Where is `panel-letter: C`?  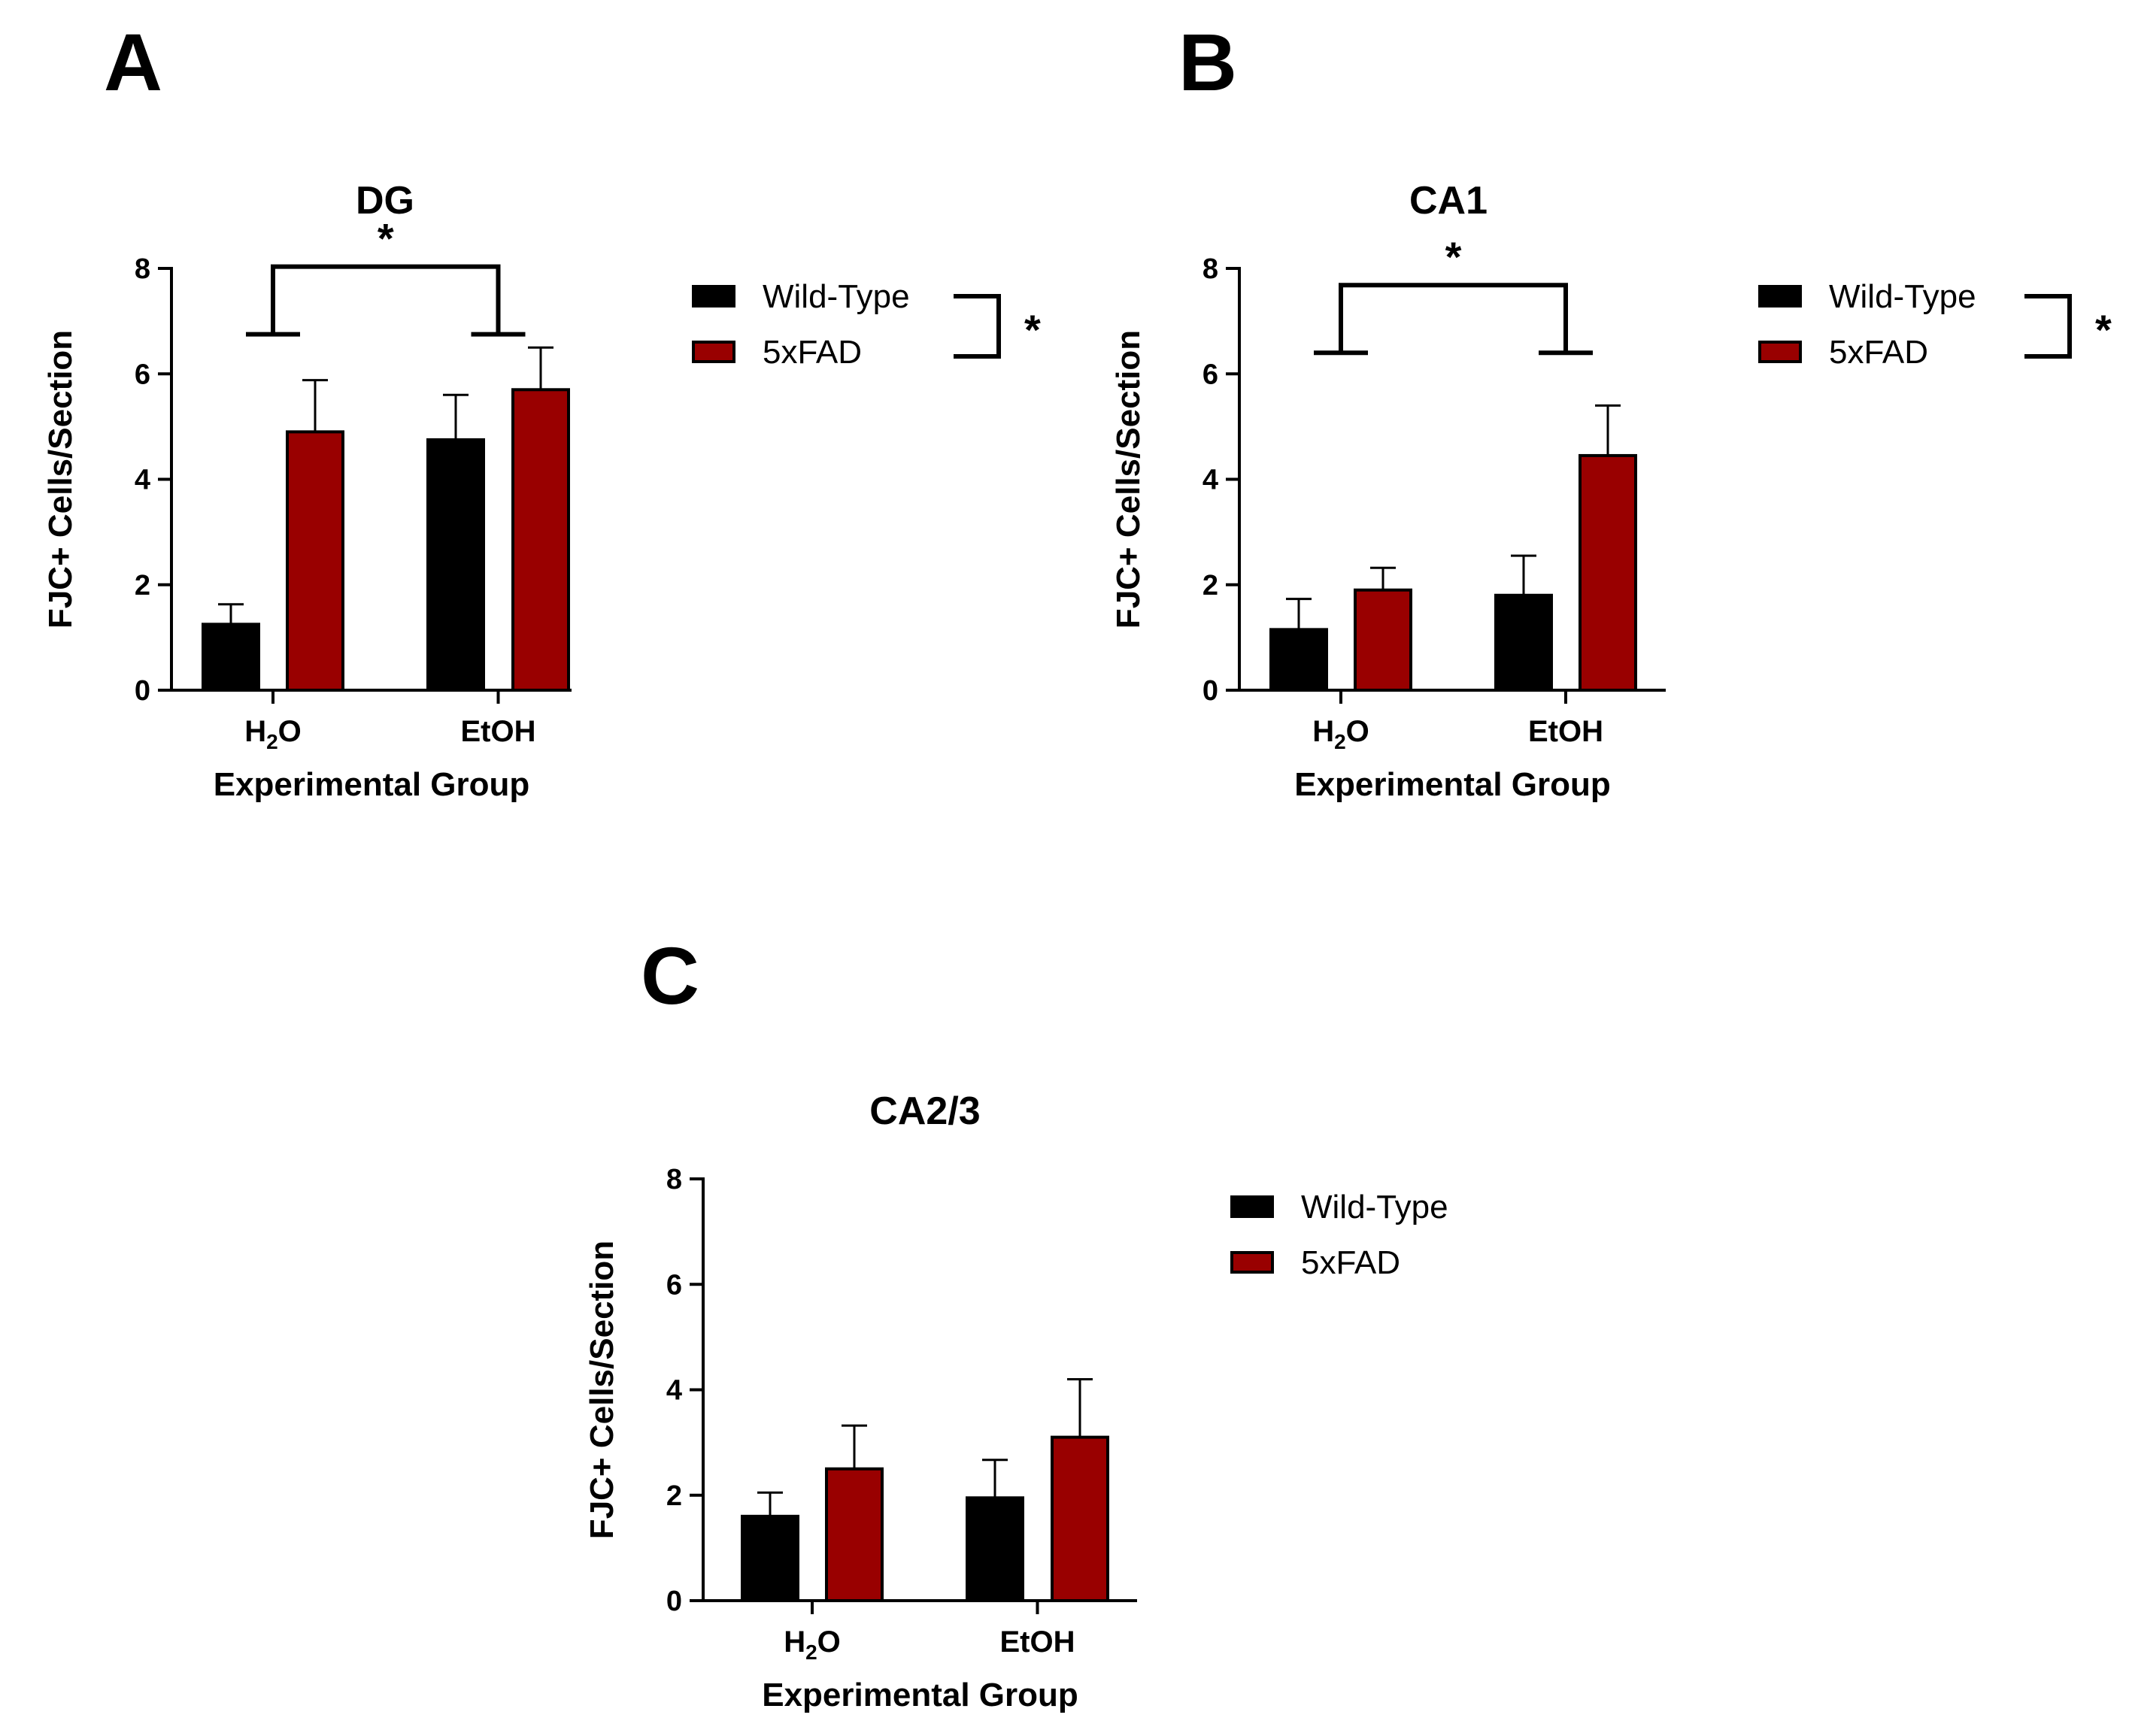 panel-letter: C is located at coordinates (670, 976).